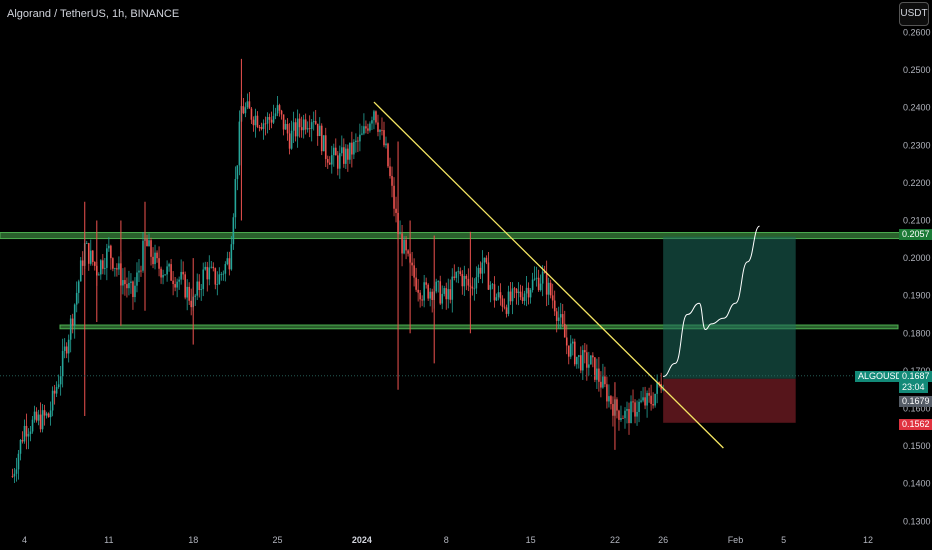 The width and height of the screenshot is (932, 550). I want to click on target-box, so click(729, 307).